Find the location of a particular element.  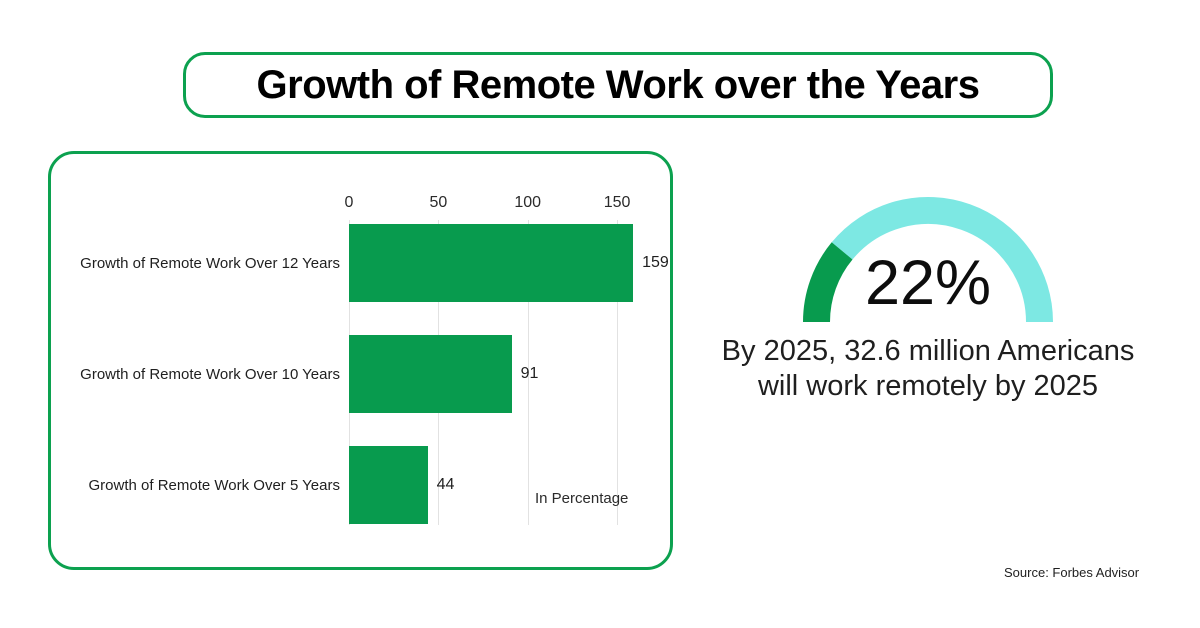

category-label: Growth of Remote Work Over 5 Years is located at coordinates (214, 485).